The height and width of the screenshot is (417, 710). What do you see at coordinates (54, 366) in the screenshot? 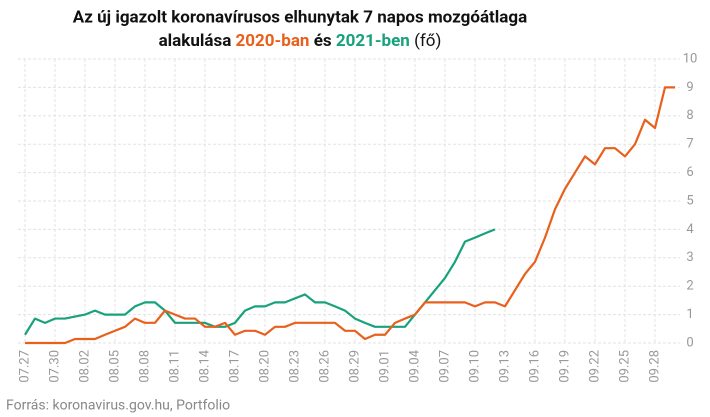
I see `x-tick-label: 07.30` at bounding box center [54, 366].